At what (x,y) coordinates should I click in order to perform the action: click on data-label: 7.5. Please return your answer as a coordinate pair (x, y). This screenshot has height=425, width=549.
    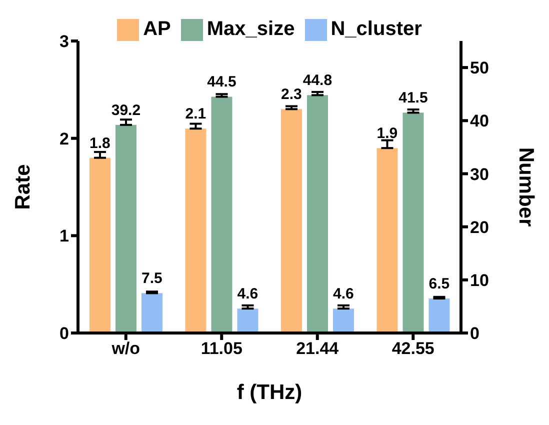
    Looking at the image, I should click on (152, 279).